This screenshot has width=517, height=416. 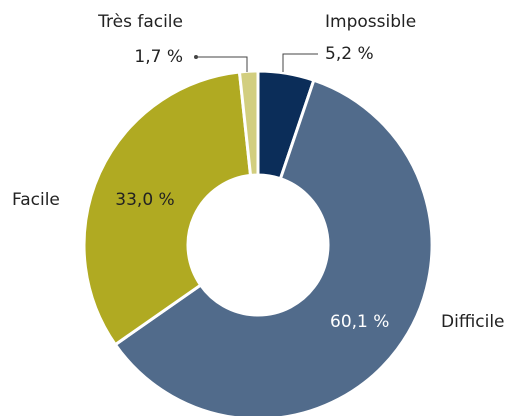 I want to click on category-label: Très facile, so click(x=140, y=22).